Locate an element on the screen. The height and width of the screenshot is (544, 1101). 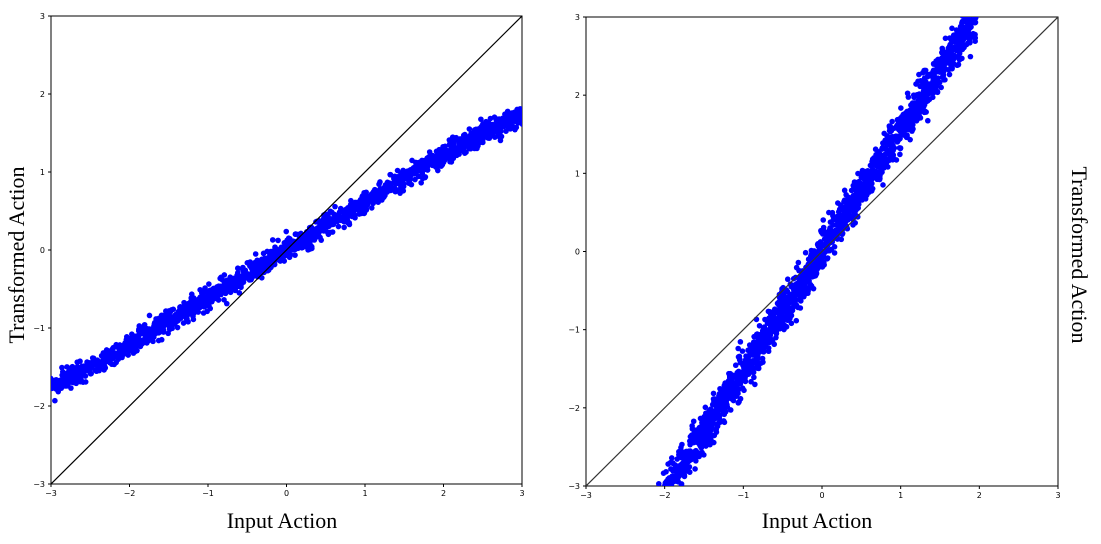
x-tick-label: −2 is located at coordinates (665, 495).